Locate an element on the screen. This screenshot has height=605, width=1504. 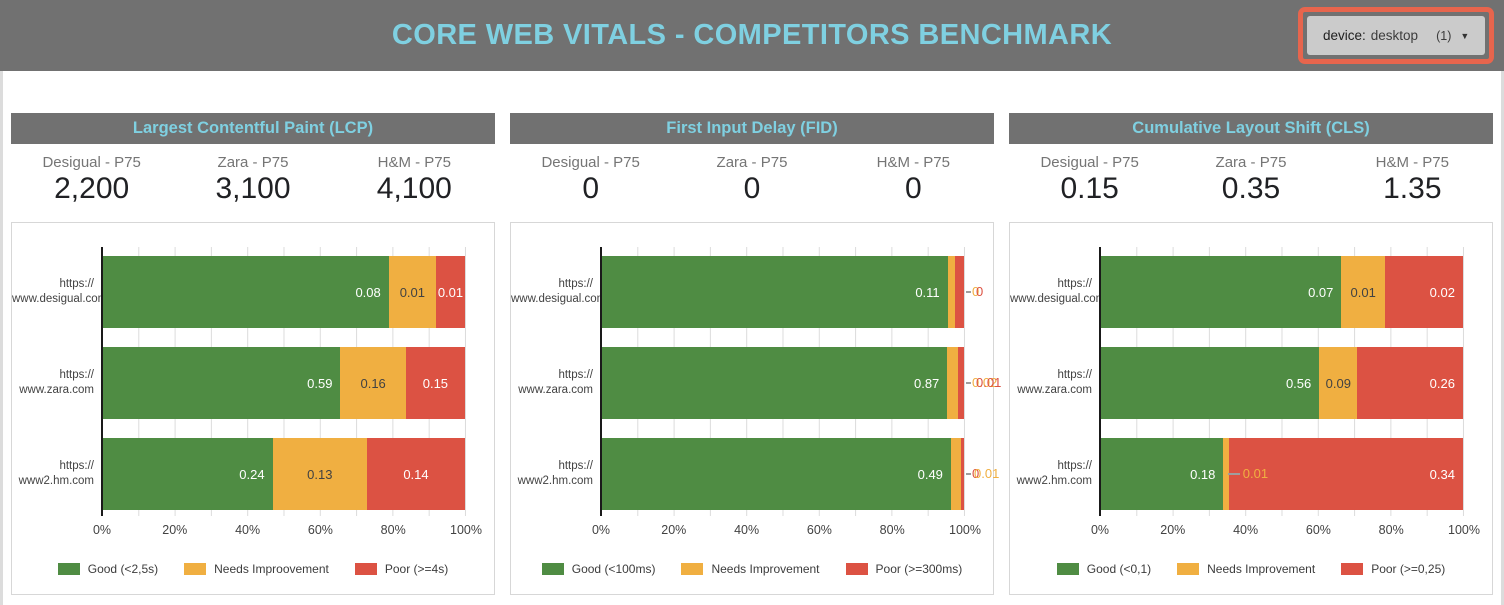
bar-value-label: 0.14 is located at coordinates (416, 474).